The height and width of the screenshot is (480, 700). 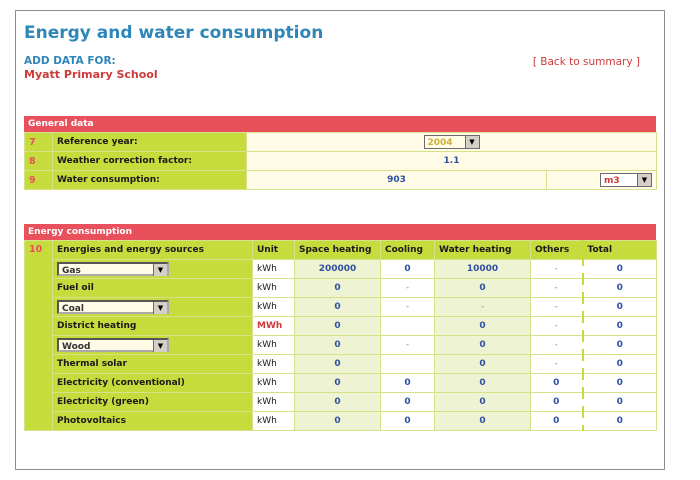 I want to click on table-row: 9 Water consumption: 903 m3 ▼, so click(x=340, y=180).